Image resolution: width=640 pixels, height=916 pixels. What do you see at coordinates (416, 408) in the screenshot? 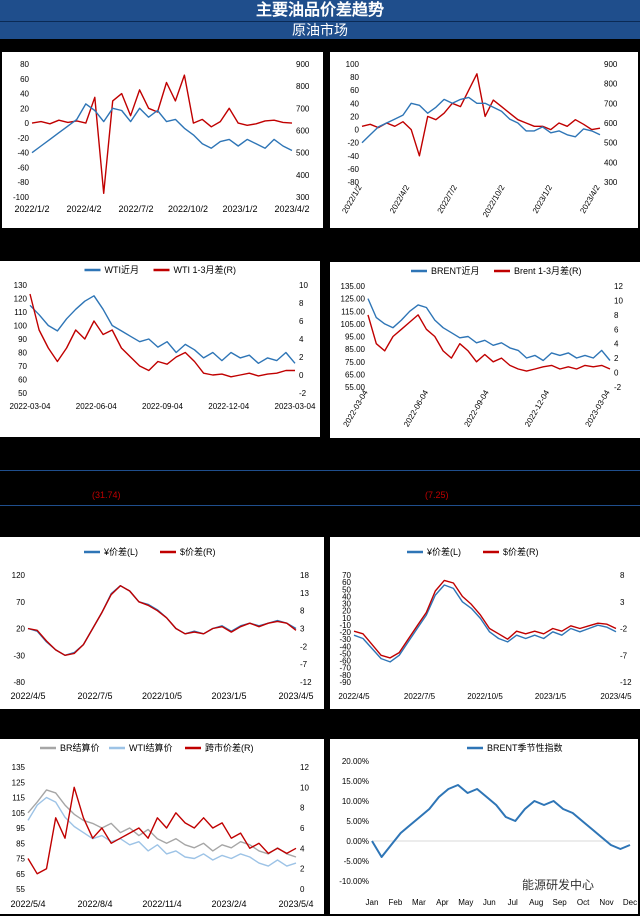
I see `x-tick-label: 2022-06-04` at bounding box center [416, 408].